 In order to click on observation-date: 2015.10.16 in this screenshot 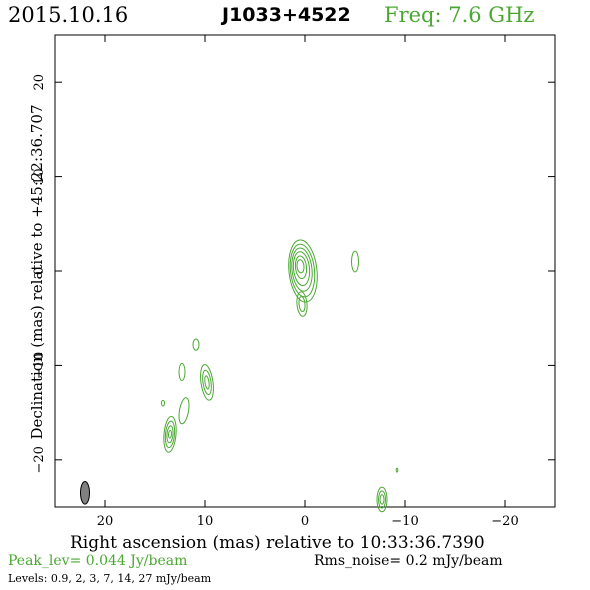, I will do `click(68, 15)`.